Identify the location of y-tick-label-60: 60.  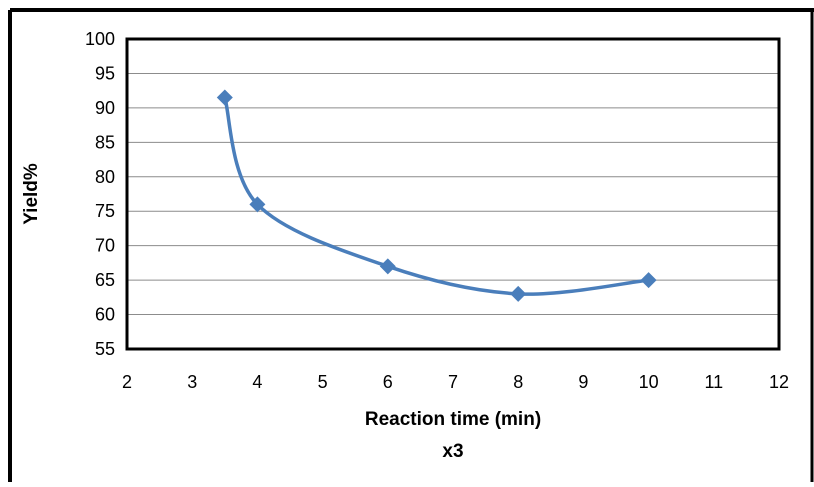
(105, 315).